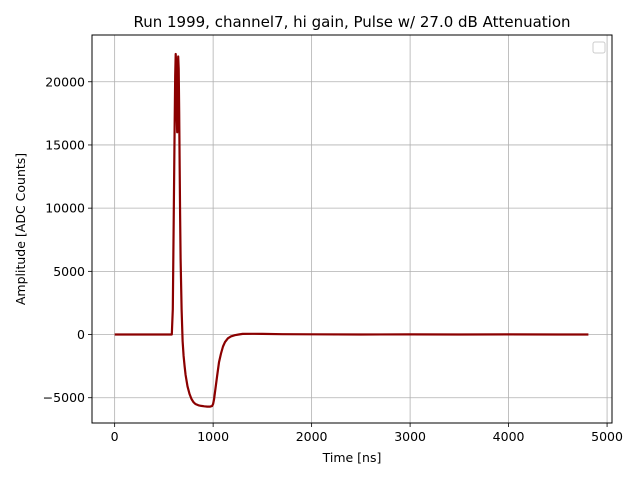  Describe the element at coordinates (65, 208) in the screenshot. I see `y-tick-label: 10000` at that location.